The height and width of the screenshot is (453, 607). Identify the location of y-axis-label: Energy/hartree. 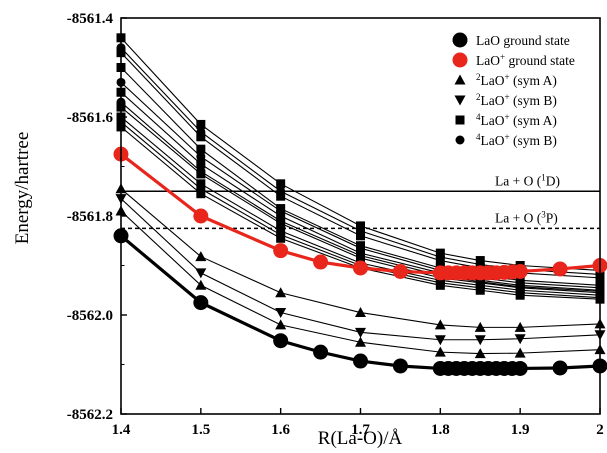
(22, 188).